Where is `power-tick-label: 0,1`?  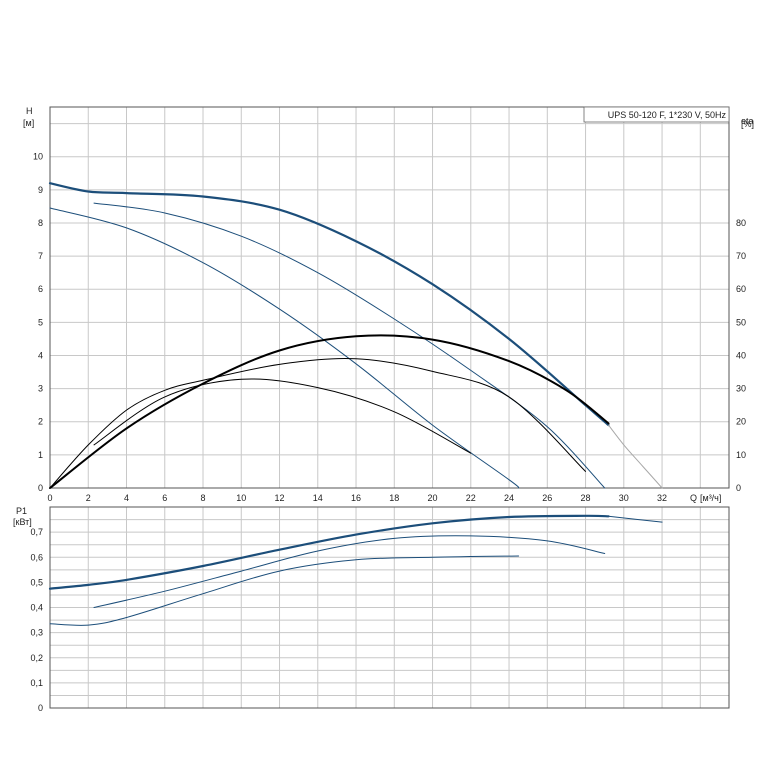 power-tick-label: 0,1 is located at coordinates (36, 683).